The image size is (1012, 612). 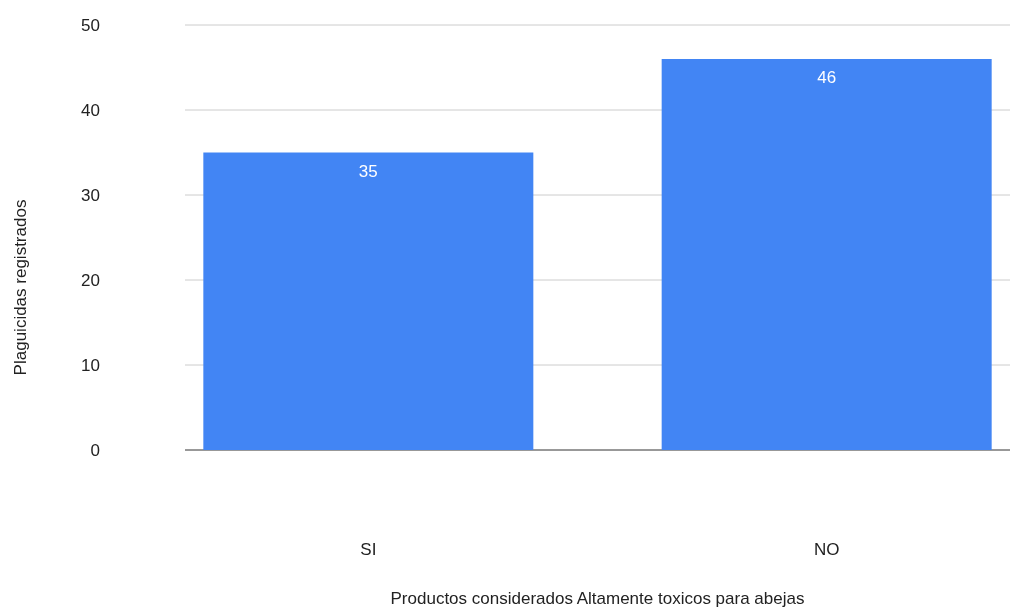 What do you see at coordinates (90, 25) in the screenshot?
I see `y-tick-label: 50` at bounding box center [90, 25].